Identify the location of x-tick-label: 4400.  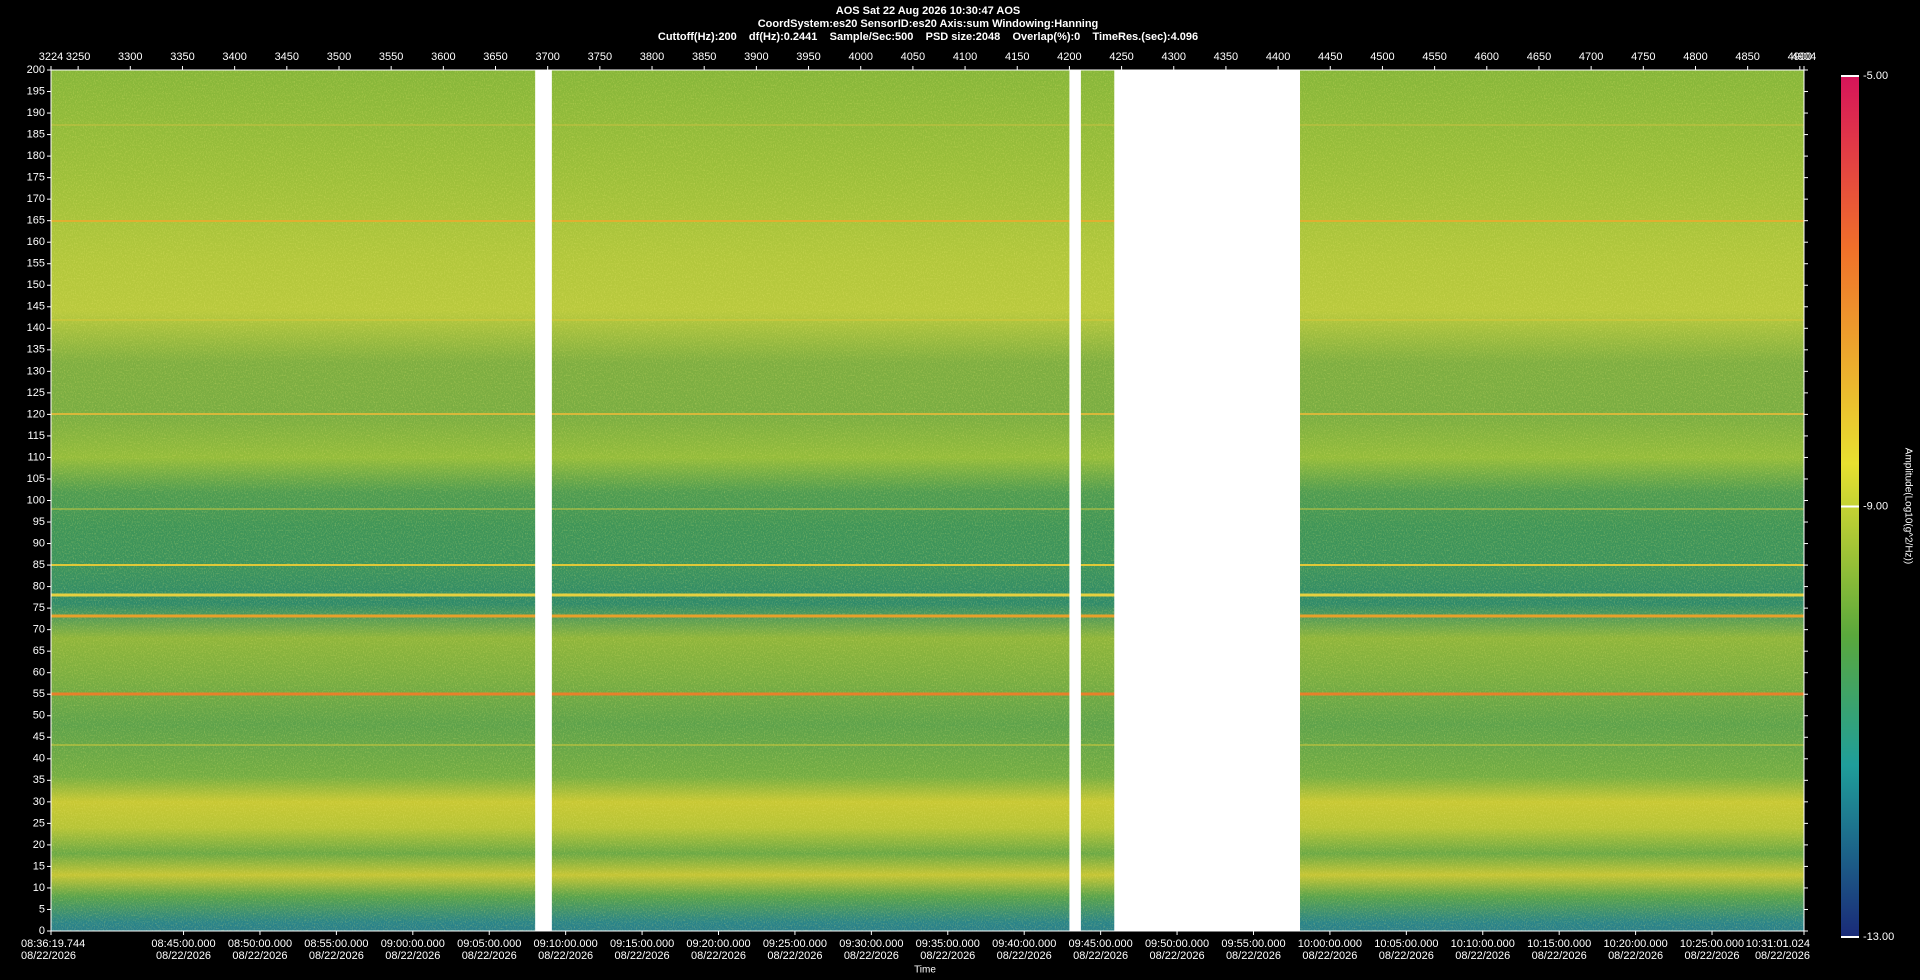
(1278, 57).